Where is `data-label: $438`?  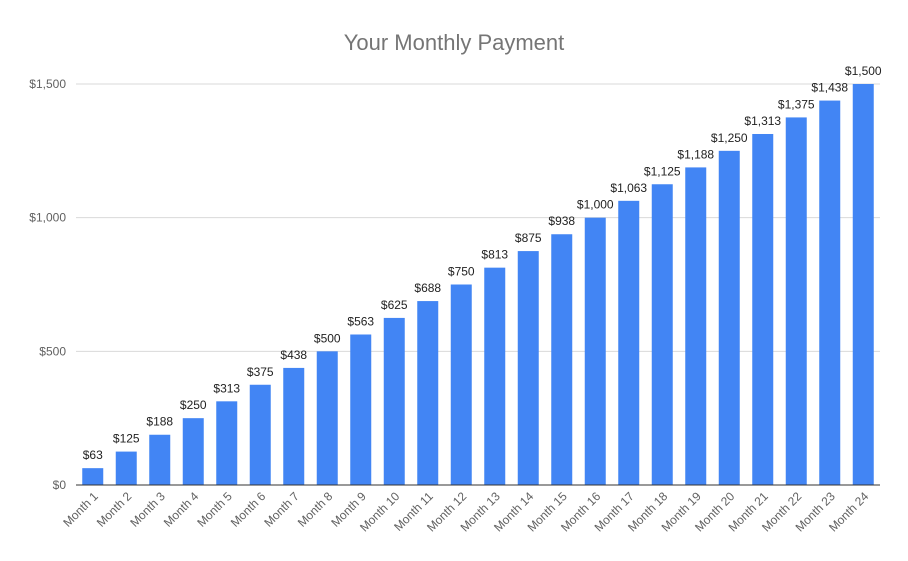
data-label: $438 is located at coordinates (293, 355).